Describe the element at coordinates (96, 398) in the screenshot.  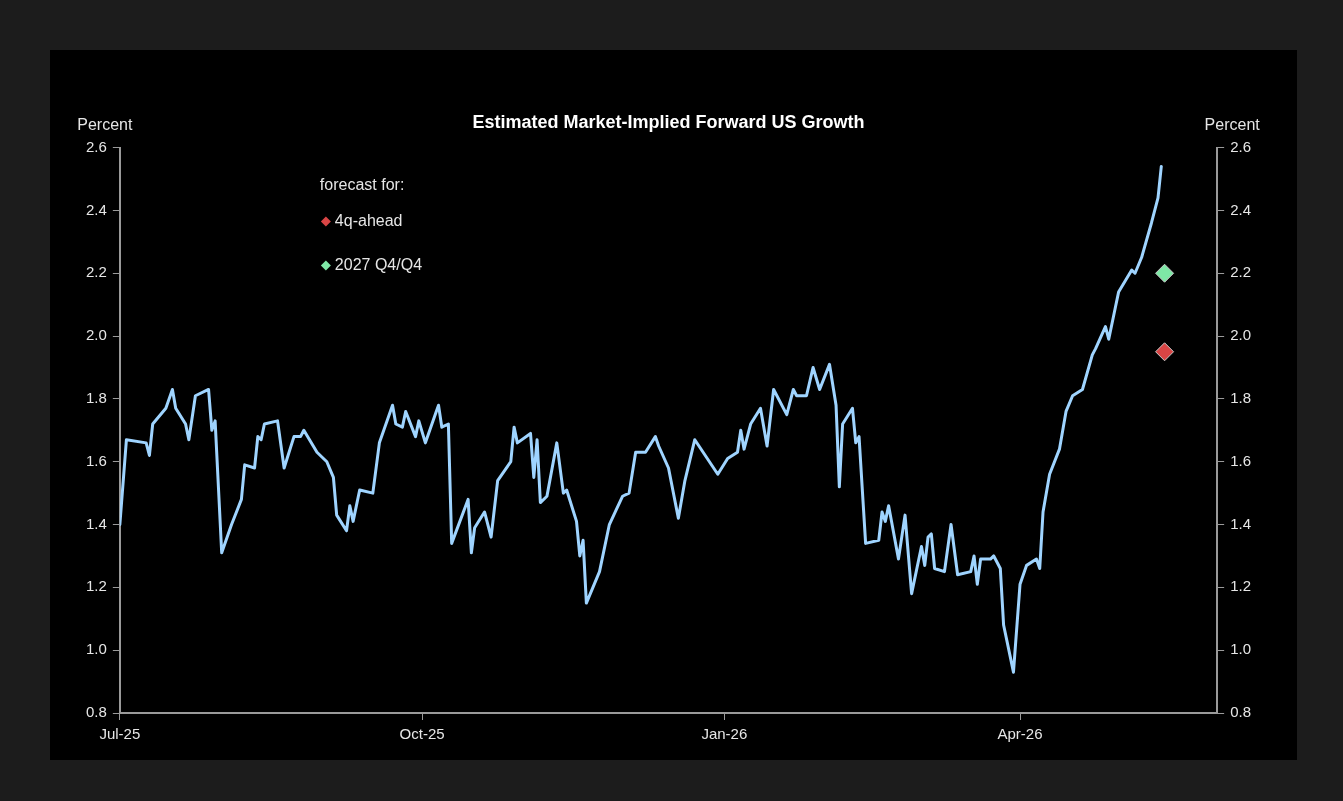
I see `y-tick-label: 1.8` at that location.